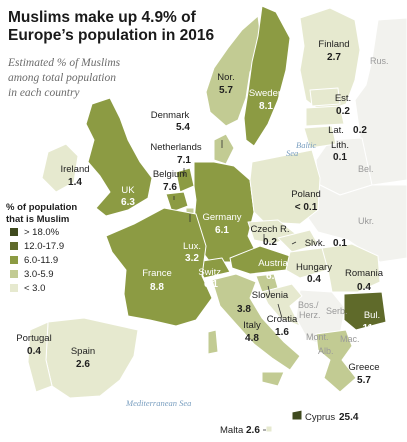 The height and width of the screenshot is (442, 407). I want to click on sea-baltic-2: Sea, so click(292, 153).